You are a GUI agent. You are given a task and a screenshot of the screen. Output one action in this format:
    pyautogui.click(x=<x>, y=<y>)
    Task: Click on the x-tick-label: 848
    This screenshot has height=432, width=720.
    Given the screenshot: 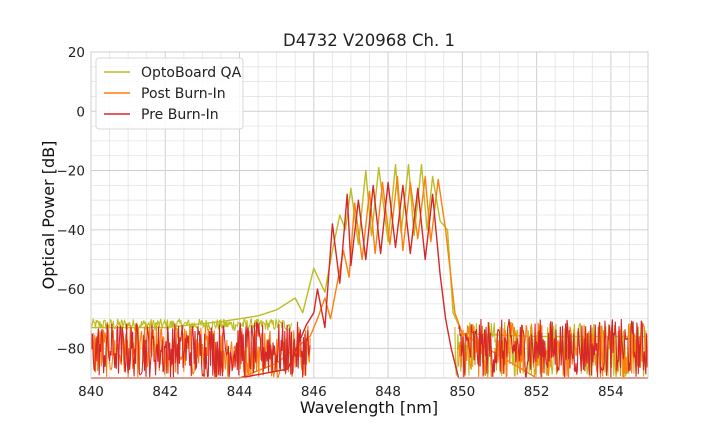 What is the action you would take?
    pyautogui.click(x=388, y=392)
    